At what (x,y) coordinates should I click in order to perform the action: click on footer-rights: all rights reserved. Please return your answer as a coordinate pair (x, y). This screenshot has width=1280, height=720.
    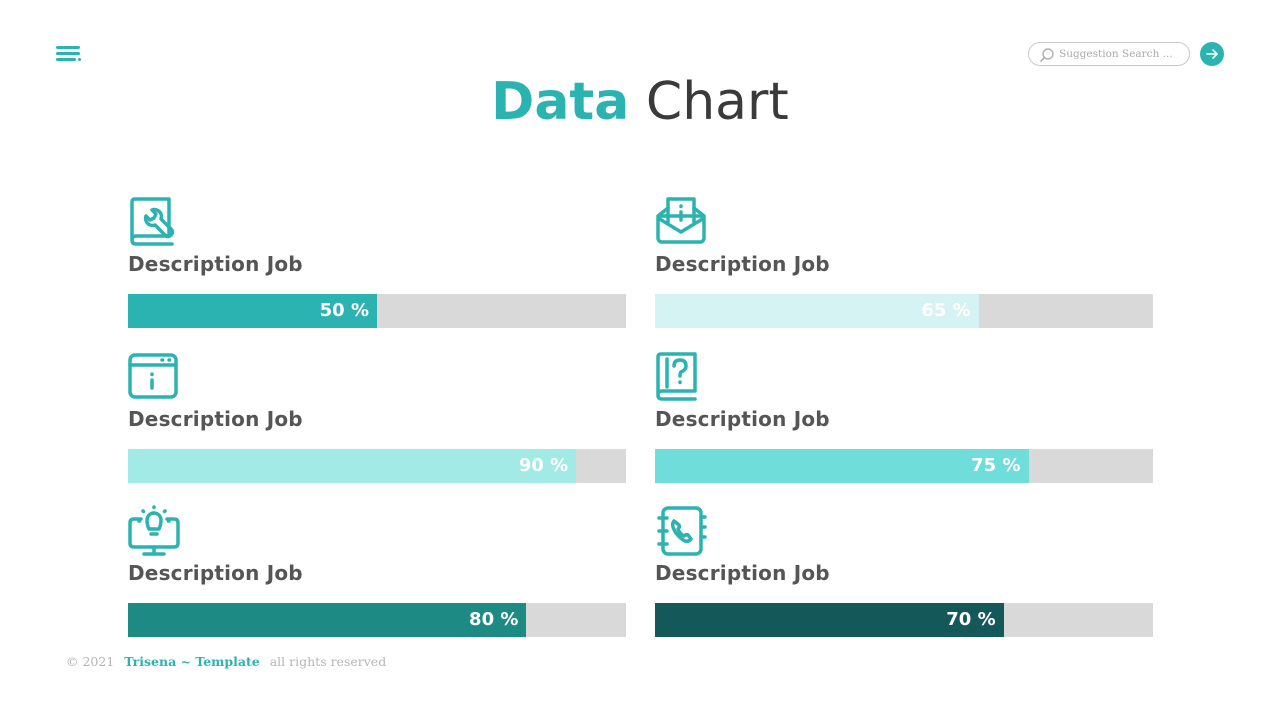
    Looking at the image, I should click on (328, 661).